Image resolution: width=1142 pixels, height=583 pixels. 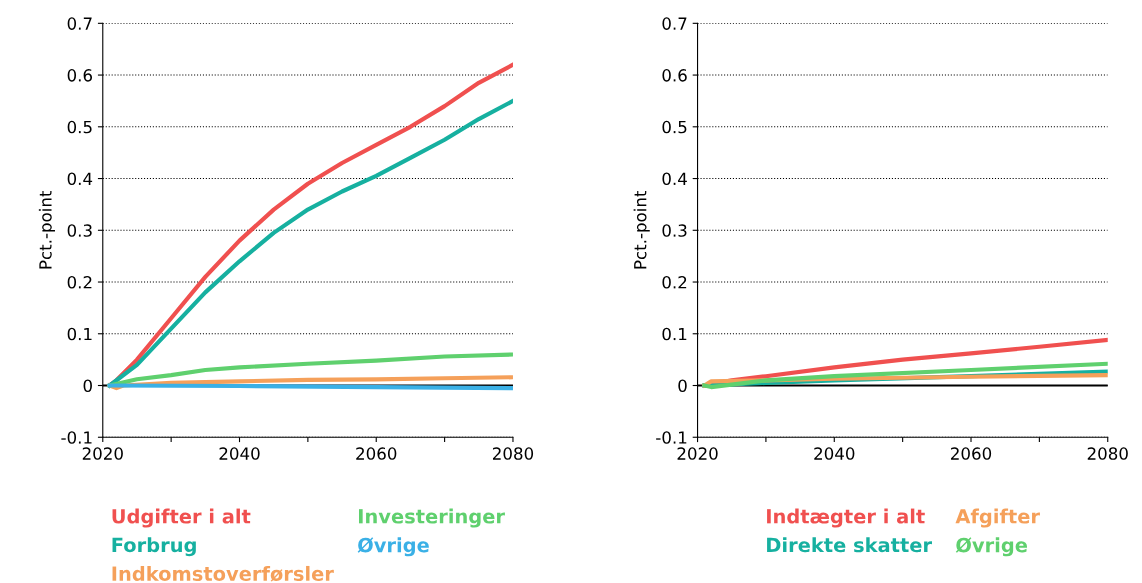 I want to click on text: Investeringer, so click(x=432, y=518).